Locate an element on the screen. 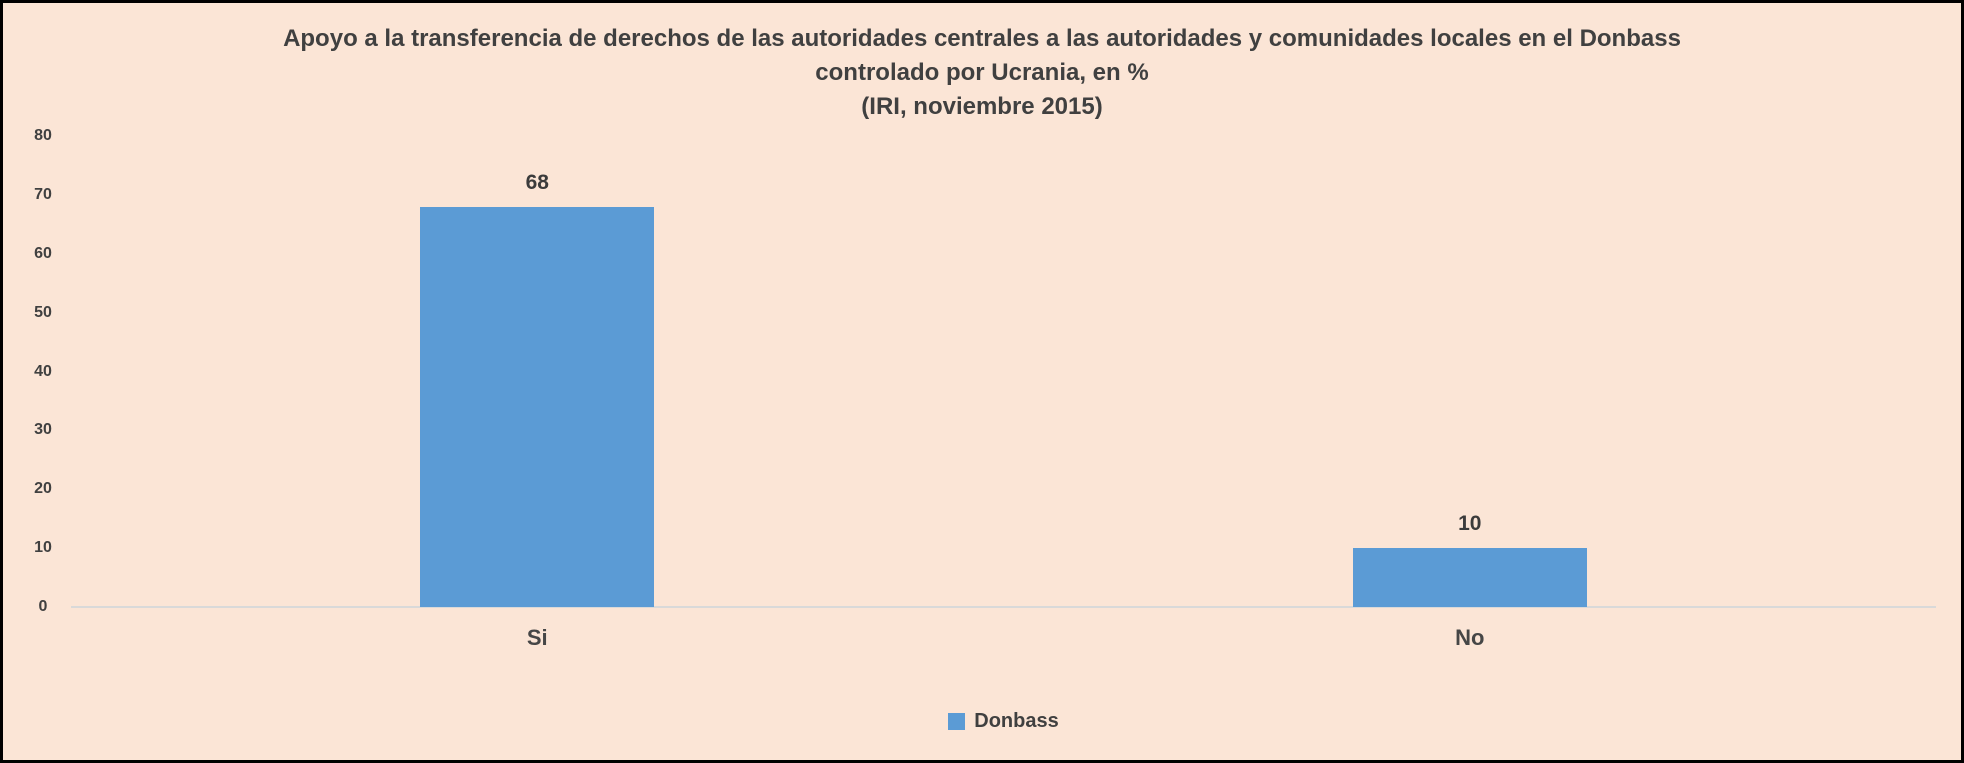  bar-si is located at coordinates (537, 406).